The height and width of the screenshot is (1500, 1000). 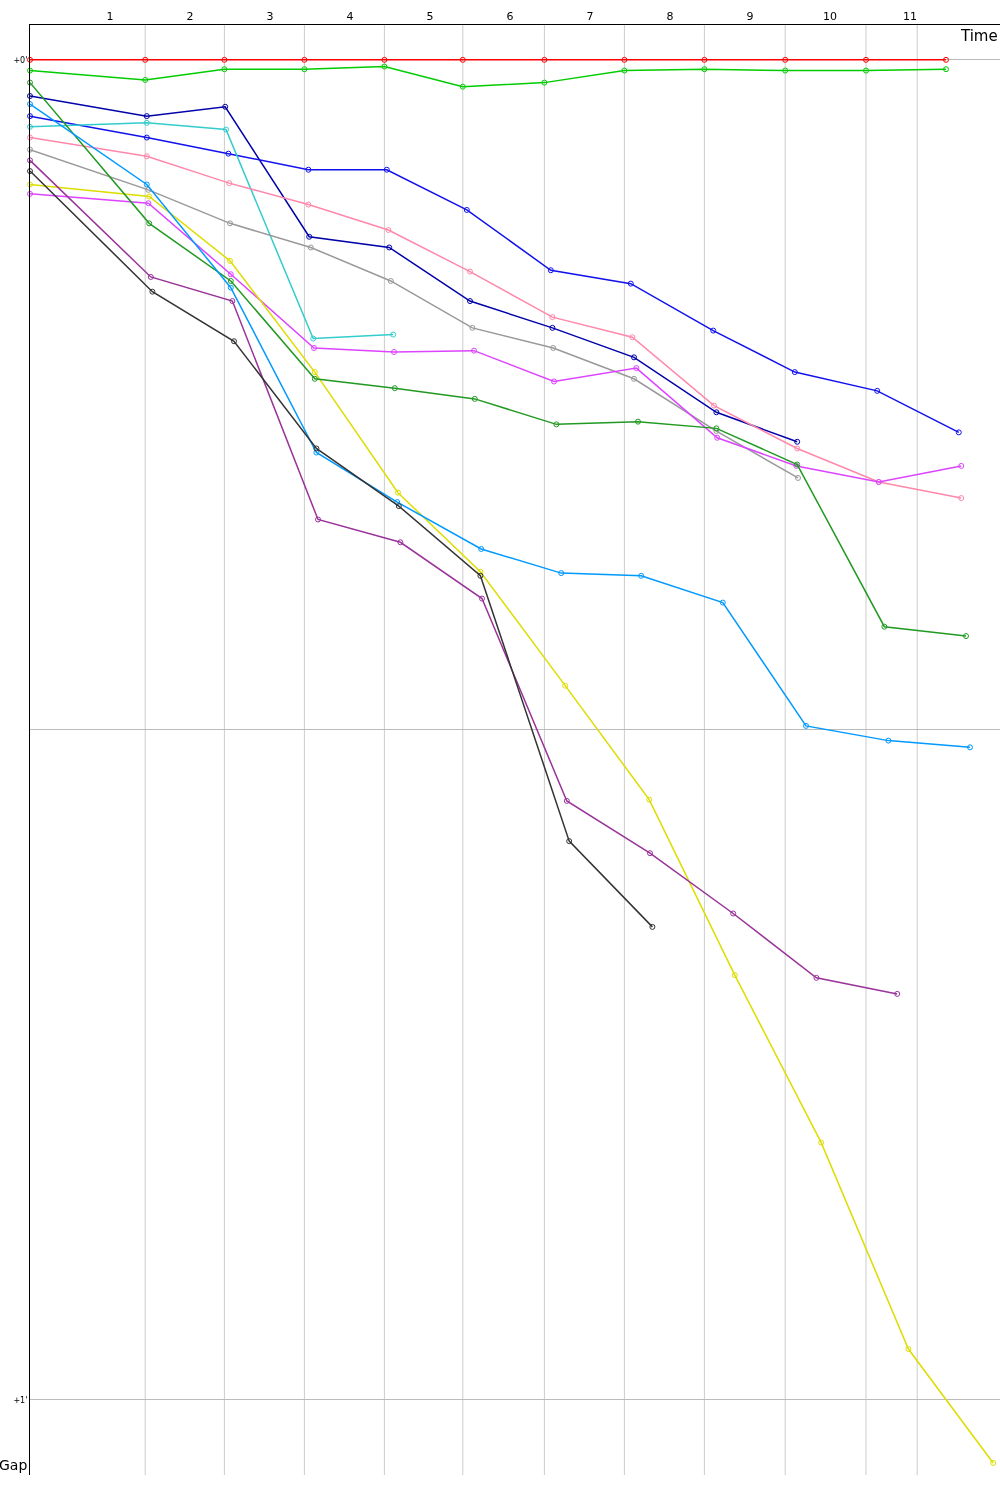 What do you see at coordinates (590, 16) in the screenshot?
I see `x-tick-label: 7` at bounding box center [590, 16].